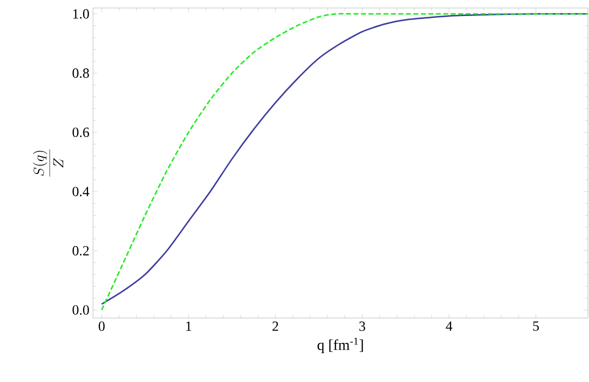  I want to click on y-tick-label: 0.4, so click(81, 191).